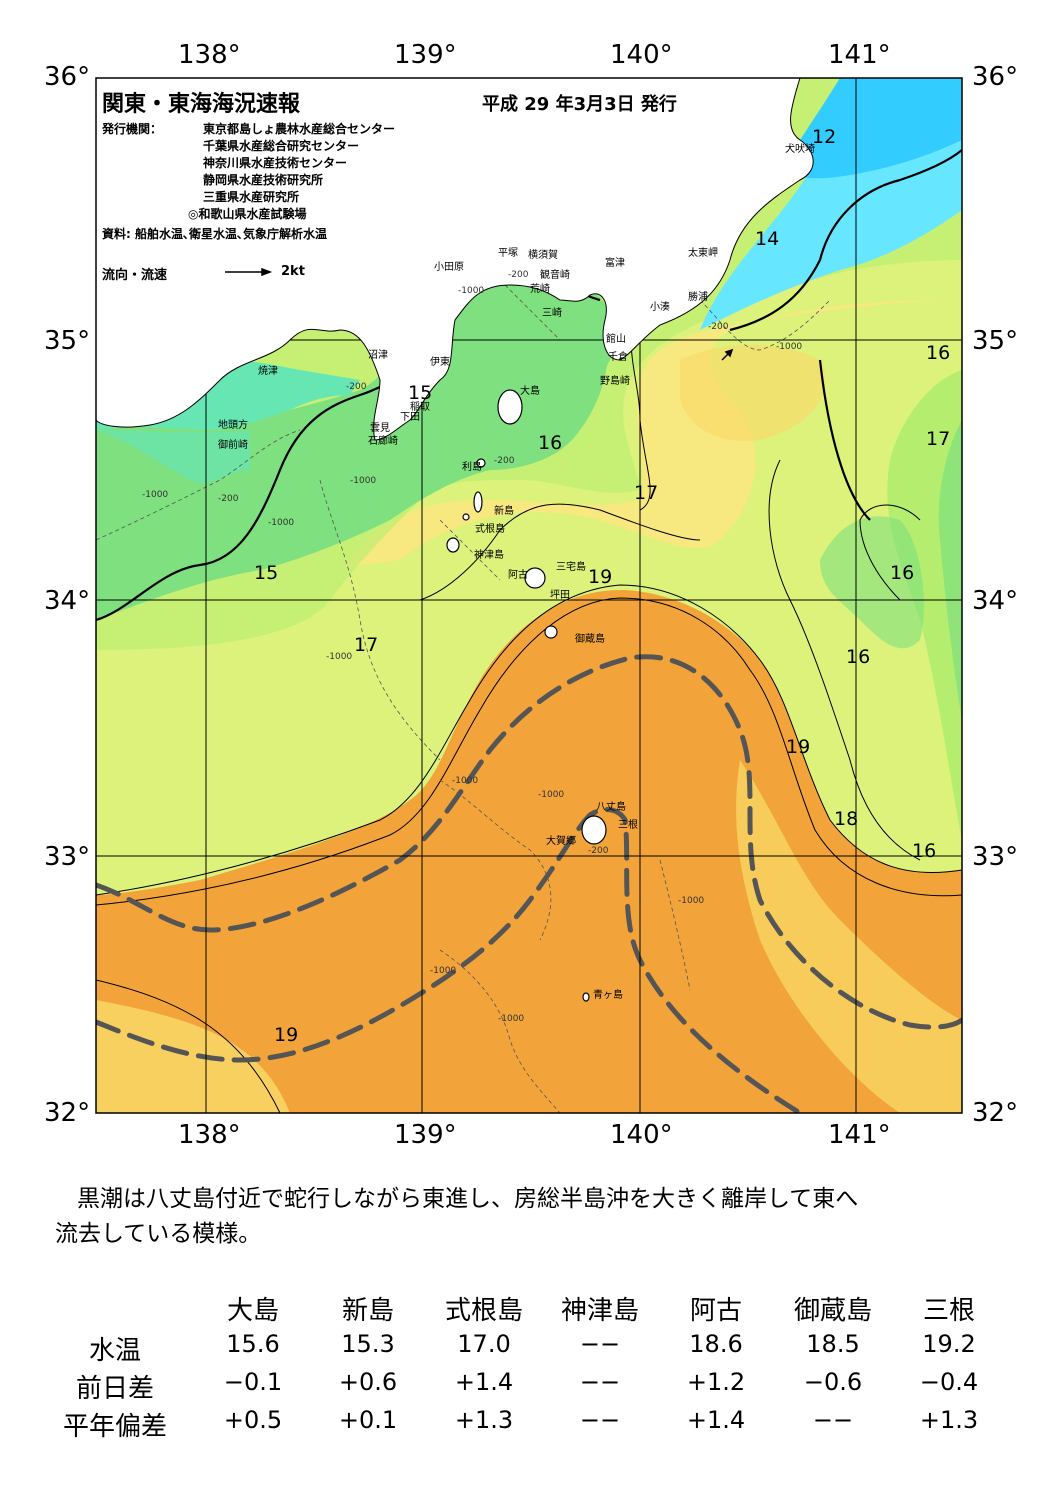  I want to click on place-label: 千倉, so click(618, 357).